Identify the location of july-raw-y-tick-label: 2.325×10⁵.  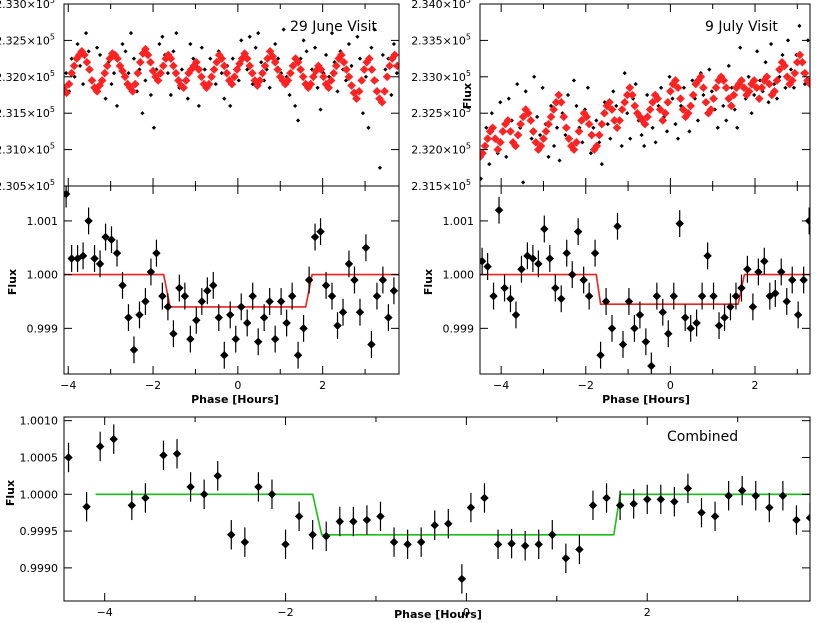
(441, 112).